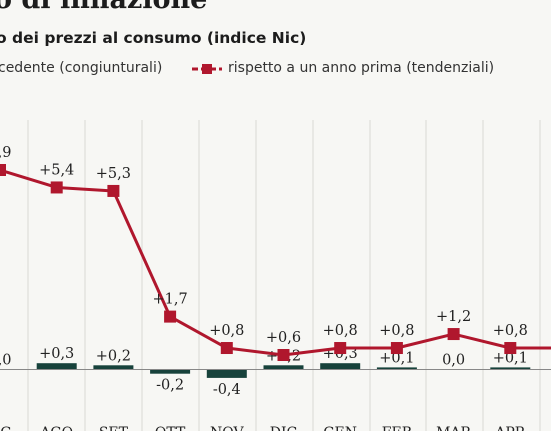 Image resolution: width=551 pixels, height=431 pixels. Describe the element at coordinates (113, 356) in the screenshot. I see `bar-value-label: +0,2` at that location.